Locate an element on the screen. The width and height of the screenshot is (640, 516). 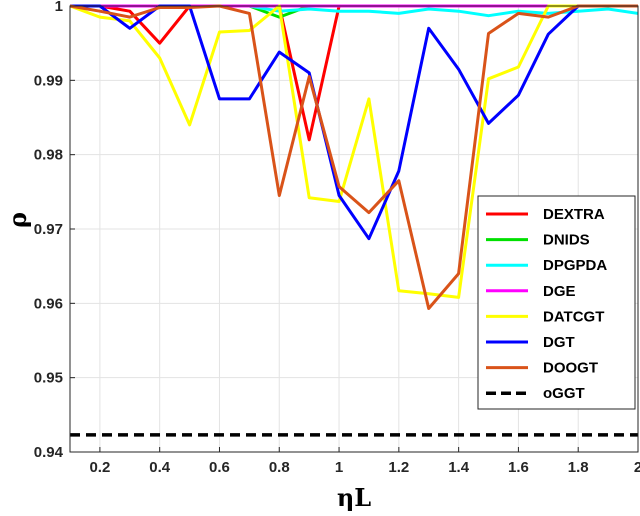
y-tick-label: 1 is located at coordinates (59, 7).